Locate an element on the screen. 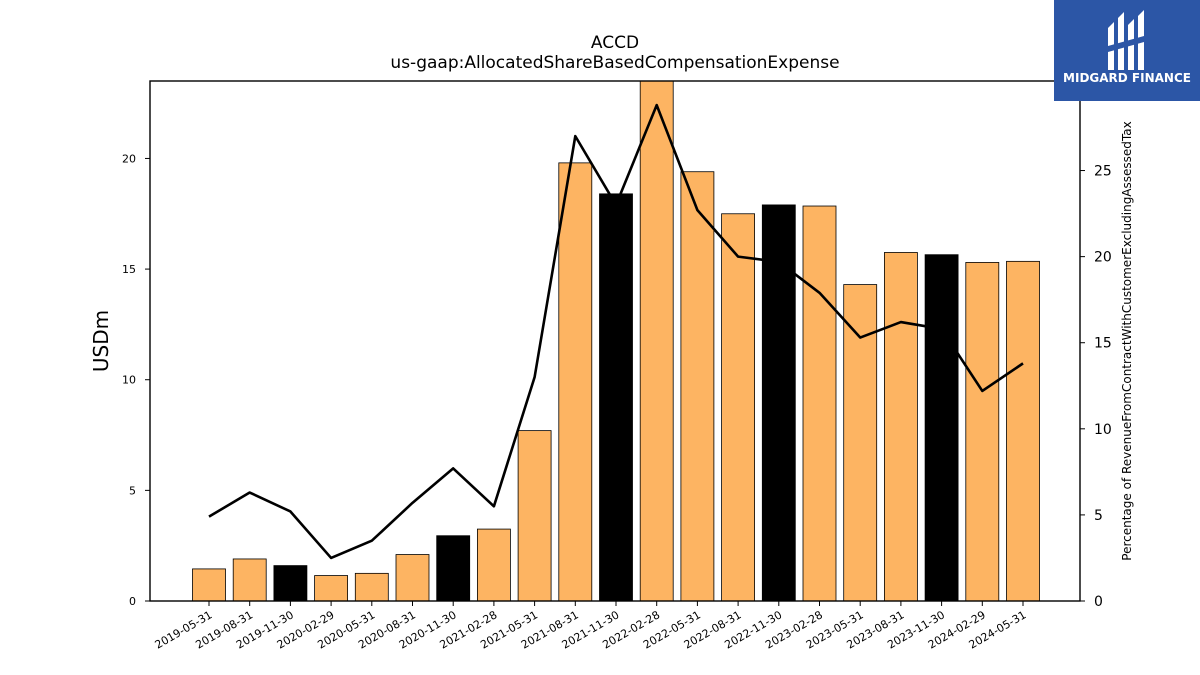  brand-name: MIDGARD FINANCE is located at coordinates (1127, 78).